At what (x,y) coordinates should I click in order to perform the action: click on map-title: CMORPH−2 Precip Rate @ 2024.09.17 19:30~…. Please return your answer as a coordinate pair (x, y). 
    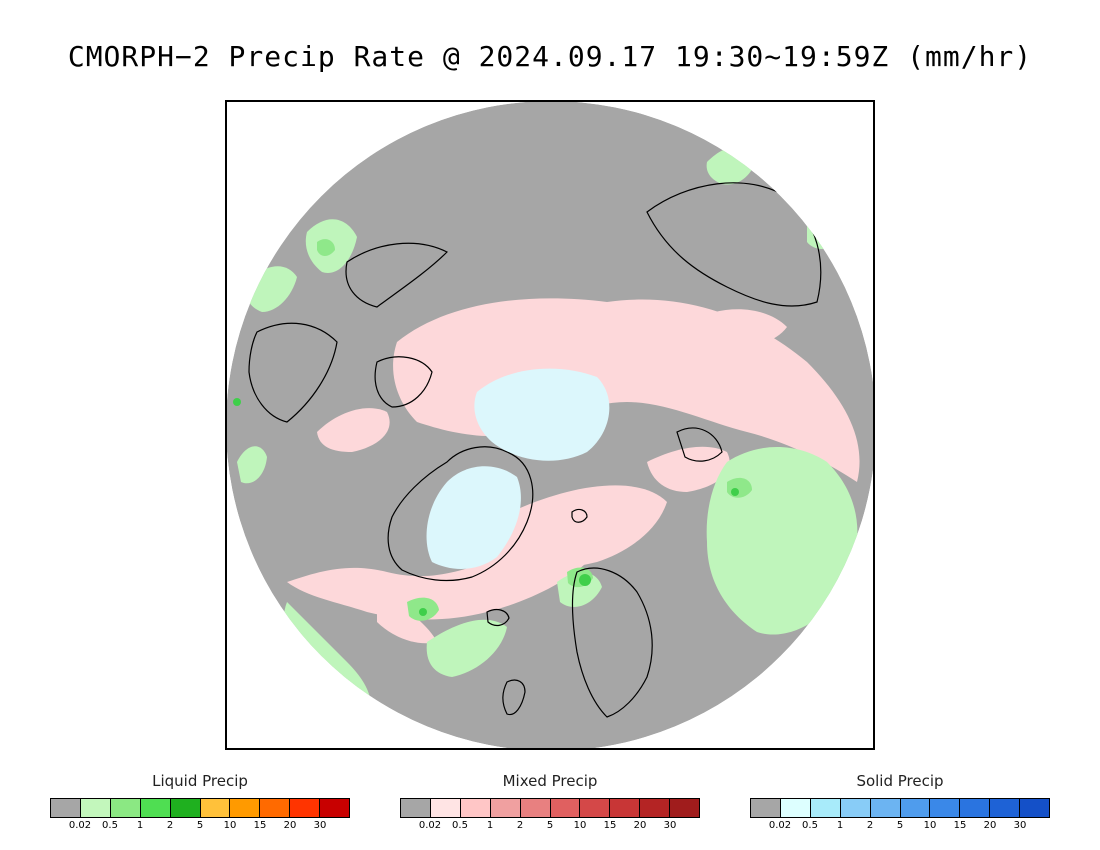
    Looking at the image, I should click on (550, 56).